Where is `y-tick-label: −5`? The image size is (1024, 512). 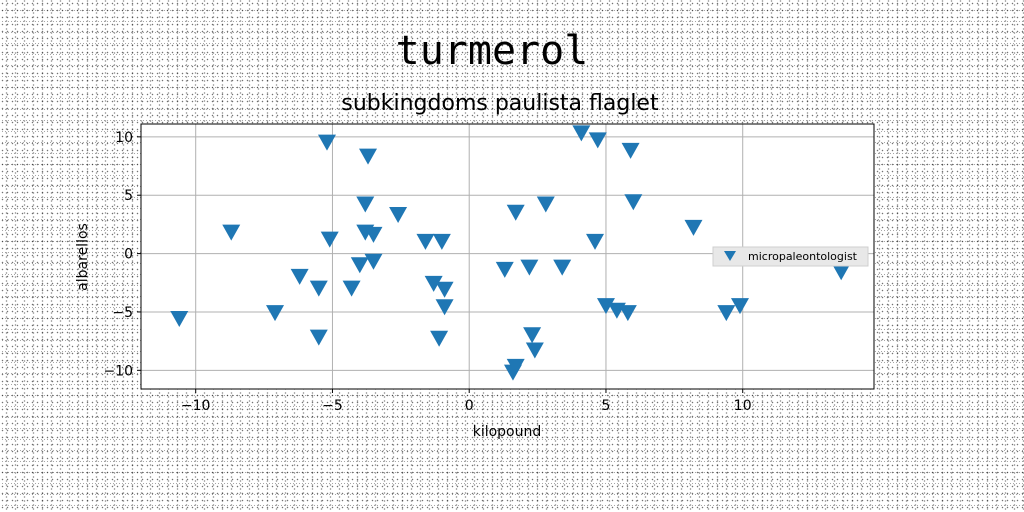 y-tick-label: −5 is located at coordinates (122, 313).